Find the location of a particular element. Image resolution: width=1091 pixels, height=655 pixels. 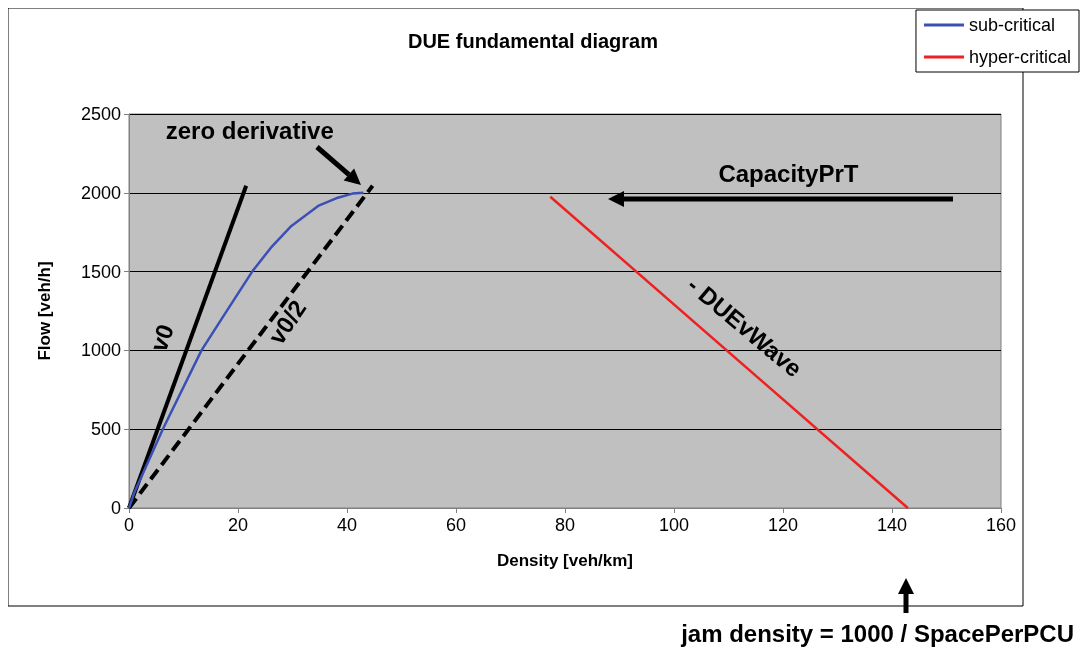

y-tick-label: 2500 is located at coordinates (100, 114).